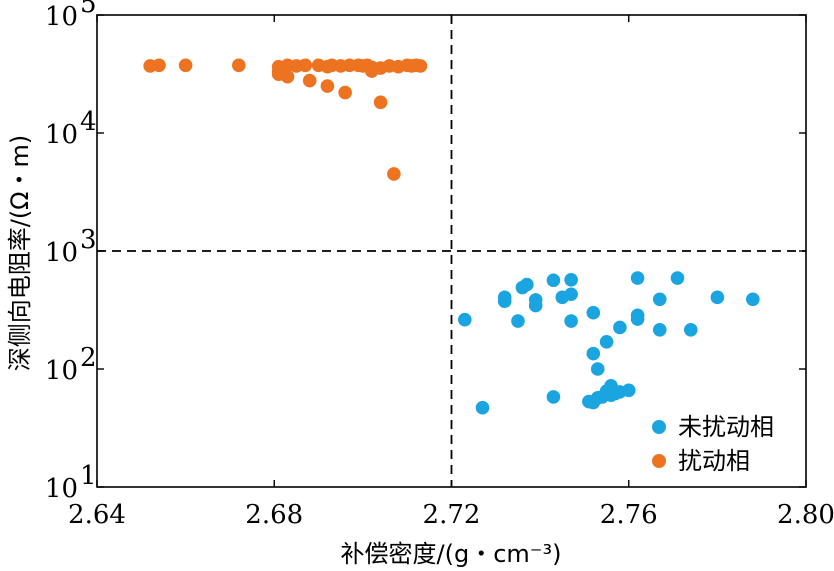 This screenshot has height=571, width=834. Describe the element at coordinates (274, 515) in the screenshot. I see `x-tick-label: 2.68` at that location.